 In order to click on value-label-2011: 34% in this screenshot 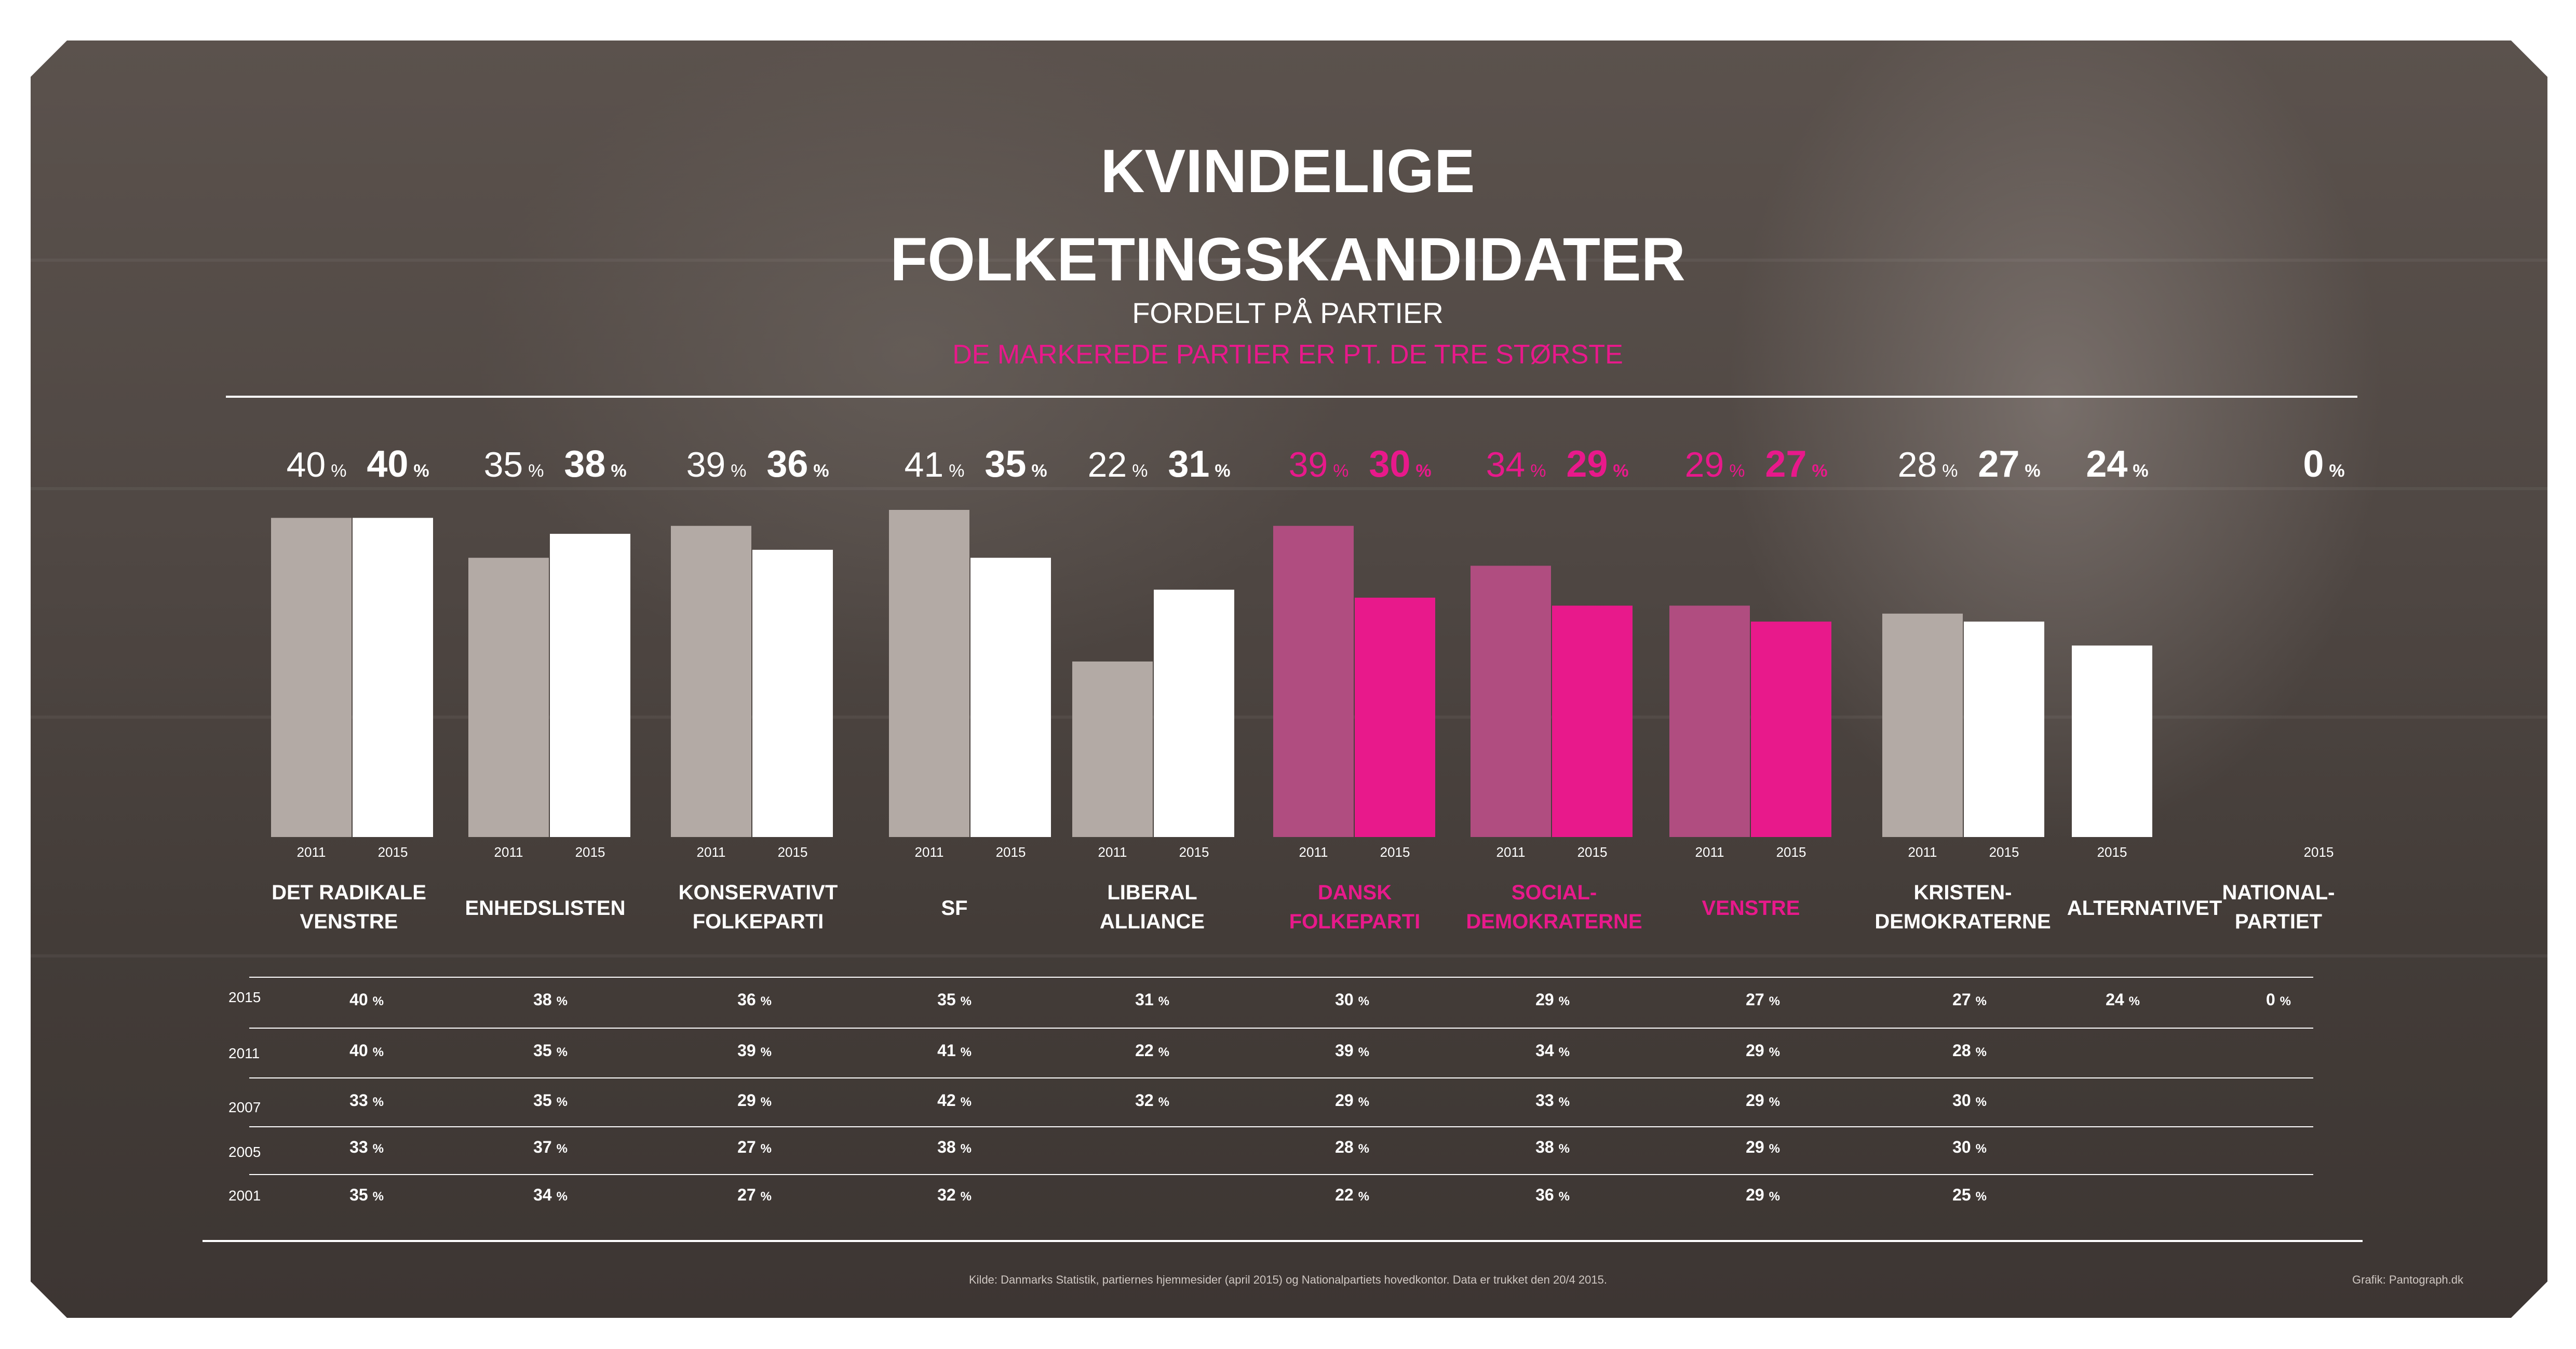, I will do `click(1516, 464)`.